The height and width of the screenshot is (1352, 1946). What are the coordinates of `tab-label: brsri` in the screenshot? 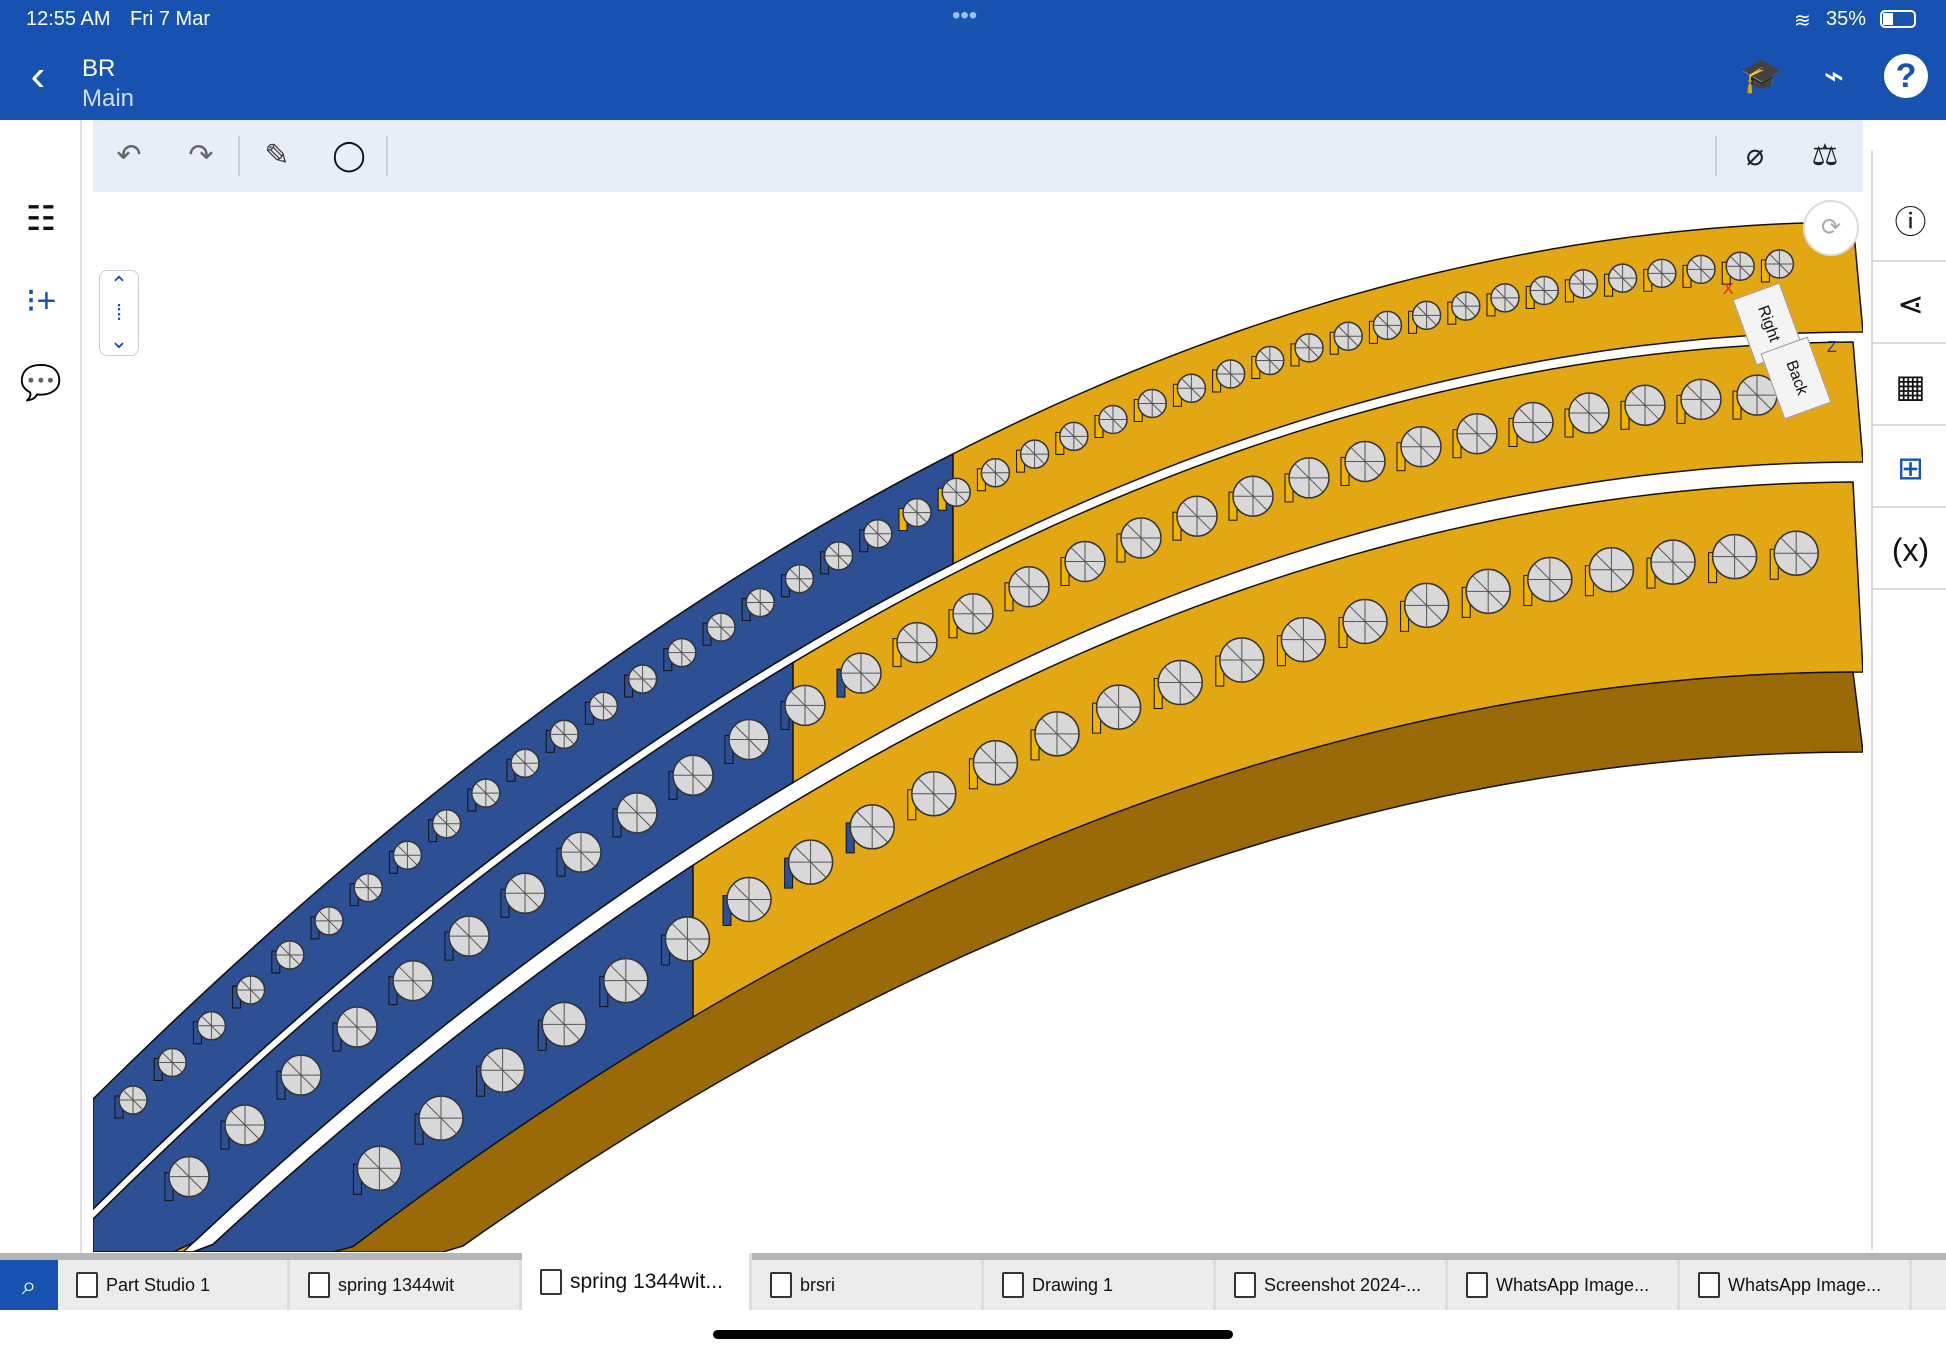 It's located at (817, 1284).